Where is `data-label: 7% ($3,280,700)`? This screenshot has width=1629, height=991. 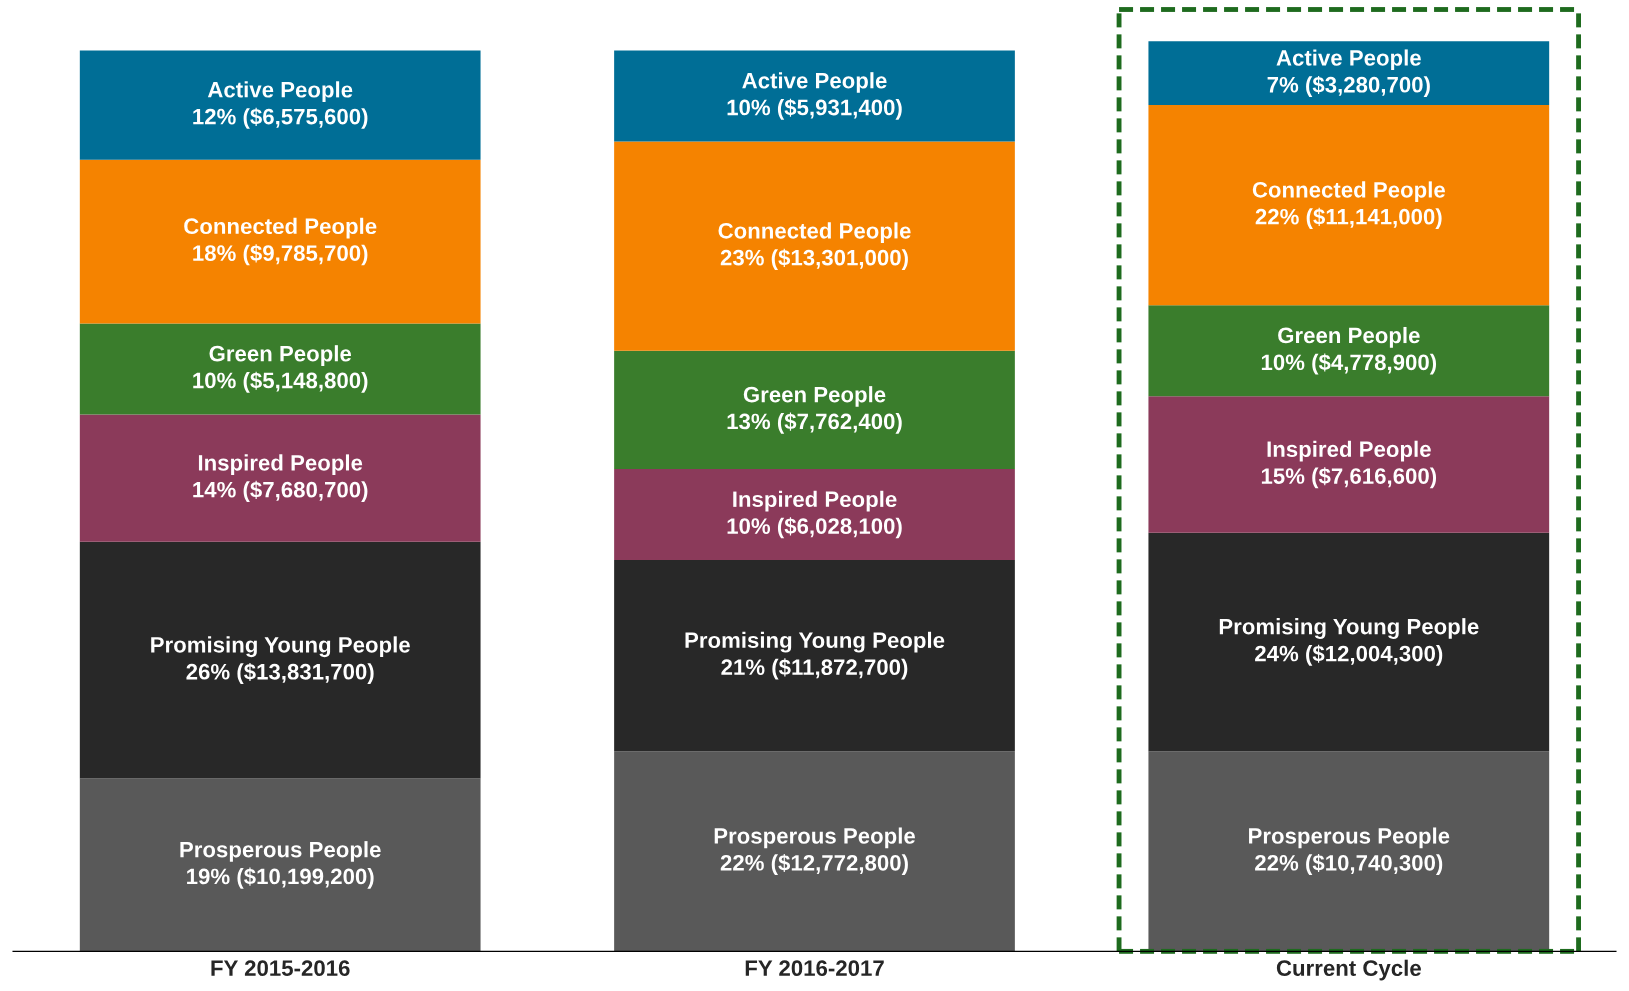 data-label: 7% ($3,280,700) is located at coordinates (1348, 86).